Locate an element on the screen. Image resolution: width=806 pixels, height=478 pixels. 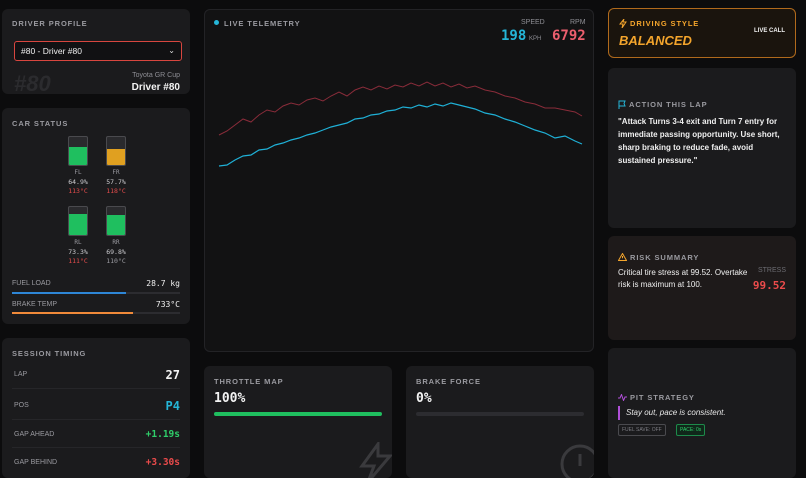
fuel-load-bar is located at coordinates (96, 293).